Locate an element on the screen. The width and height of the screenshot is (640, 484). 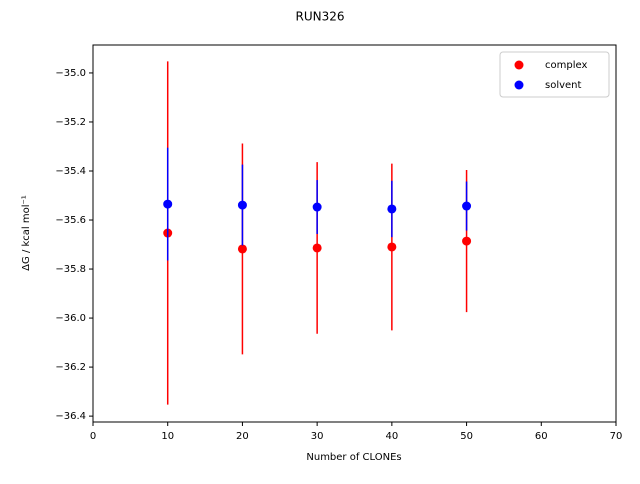
y-tick-label: −36.2 is located at coordinates (70, 367).